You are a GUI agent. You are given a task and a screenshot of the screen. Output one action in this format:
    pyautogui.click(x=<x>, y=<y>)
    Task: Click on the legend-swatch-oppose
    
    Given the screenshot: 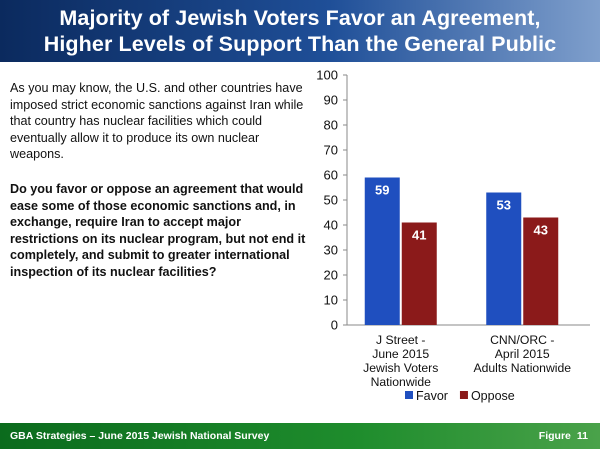 What is the action you would take?
    pyautogui.click(x=463, y=395)
    